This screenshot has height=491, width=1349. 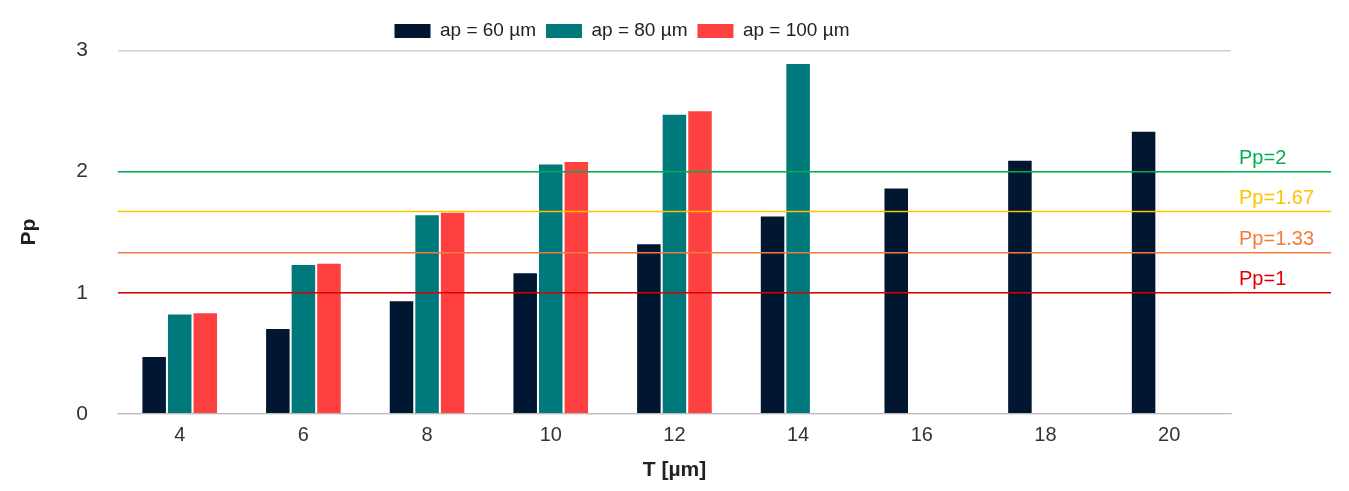 I want to click on ref-line-label: Pp=1.67, so click(x=1277, y=197).